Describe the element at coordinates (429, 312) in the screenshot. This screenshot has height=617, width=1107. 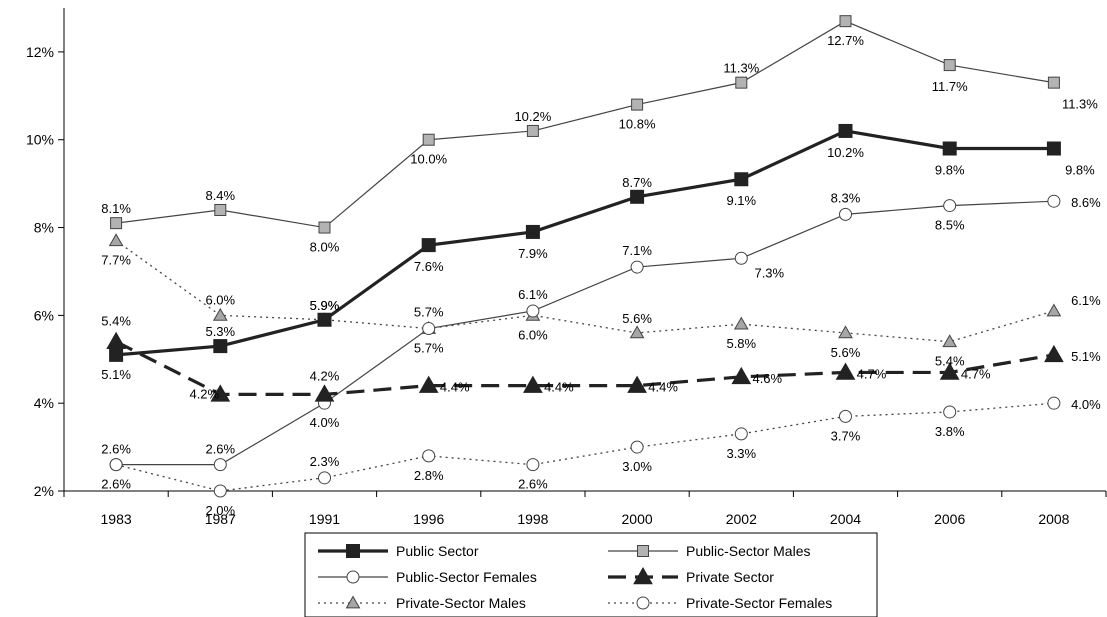
I see `data-label: 5.7%` at that location.